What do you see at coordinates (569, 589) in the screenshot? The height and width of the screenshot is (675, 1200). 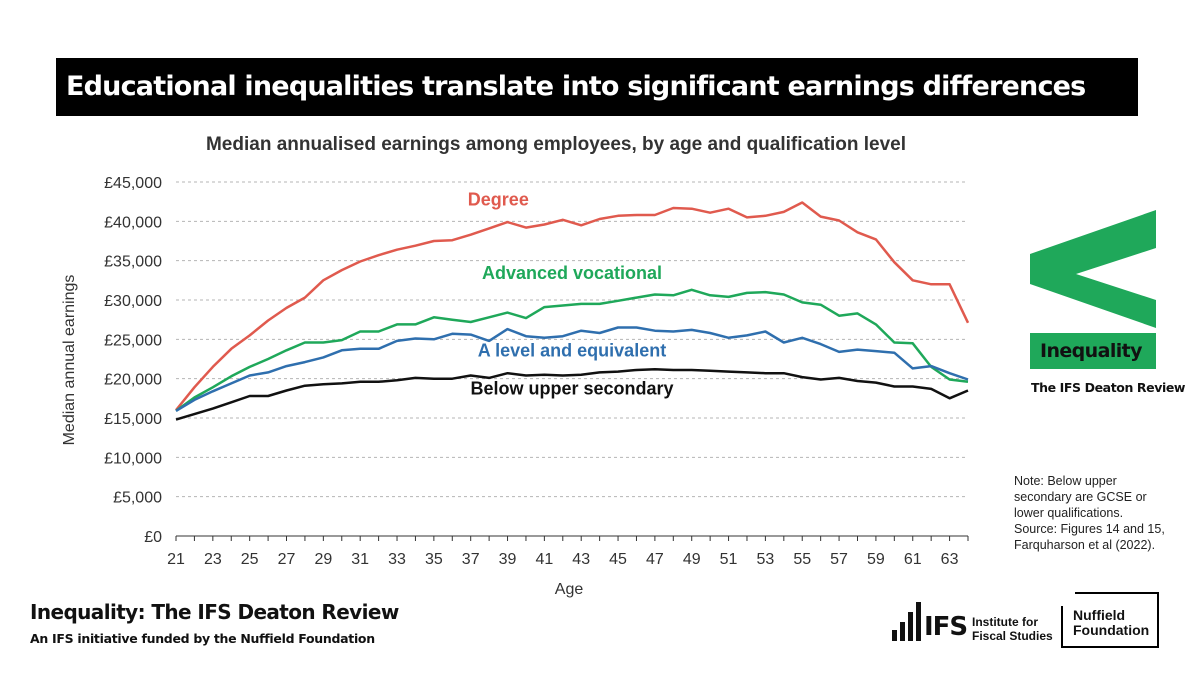 I see `x-axis-title: Age` at bounding box center [569, 589].